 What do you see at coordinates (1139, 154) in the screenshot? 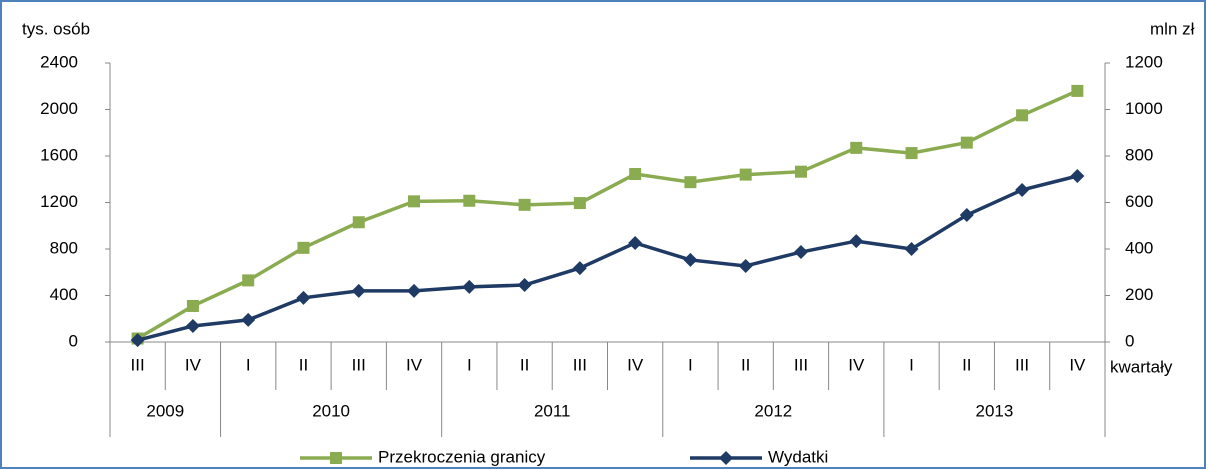
I see `y2-tick-label: 800` at bounding box center [1139, 154].